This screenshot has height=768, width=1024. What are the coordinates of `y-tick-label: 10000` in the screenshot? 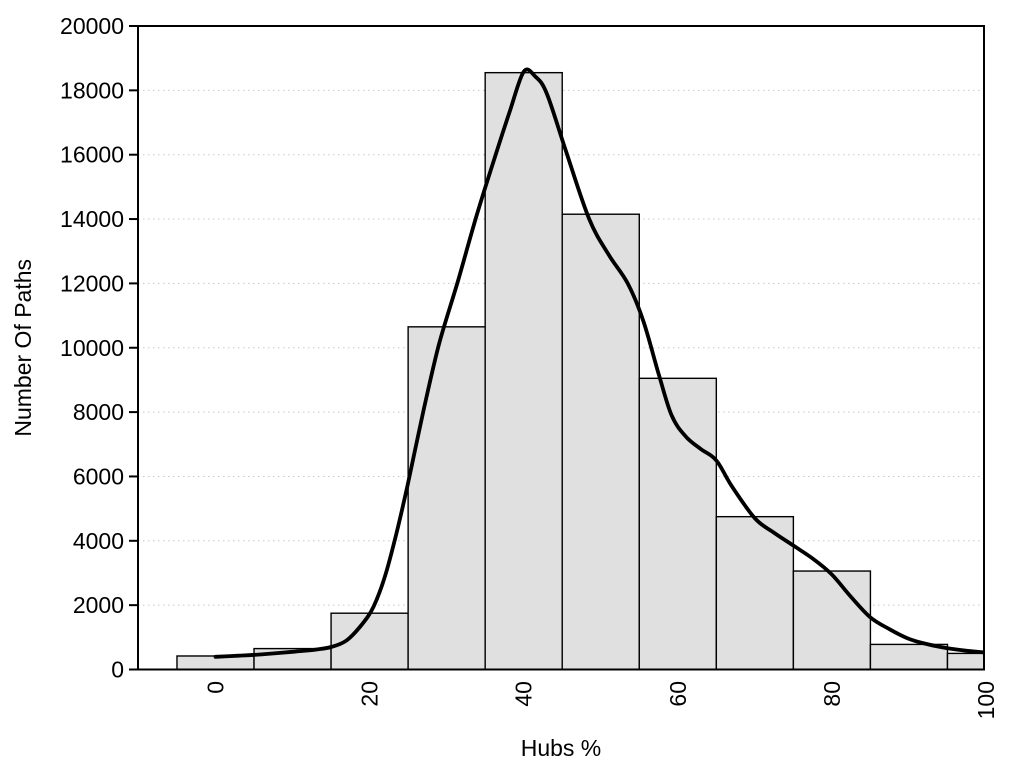 It's located at (92, 348).